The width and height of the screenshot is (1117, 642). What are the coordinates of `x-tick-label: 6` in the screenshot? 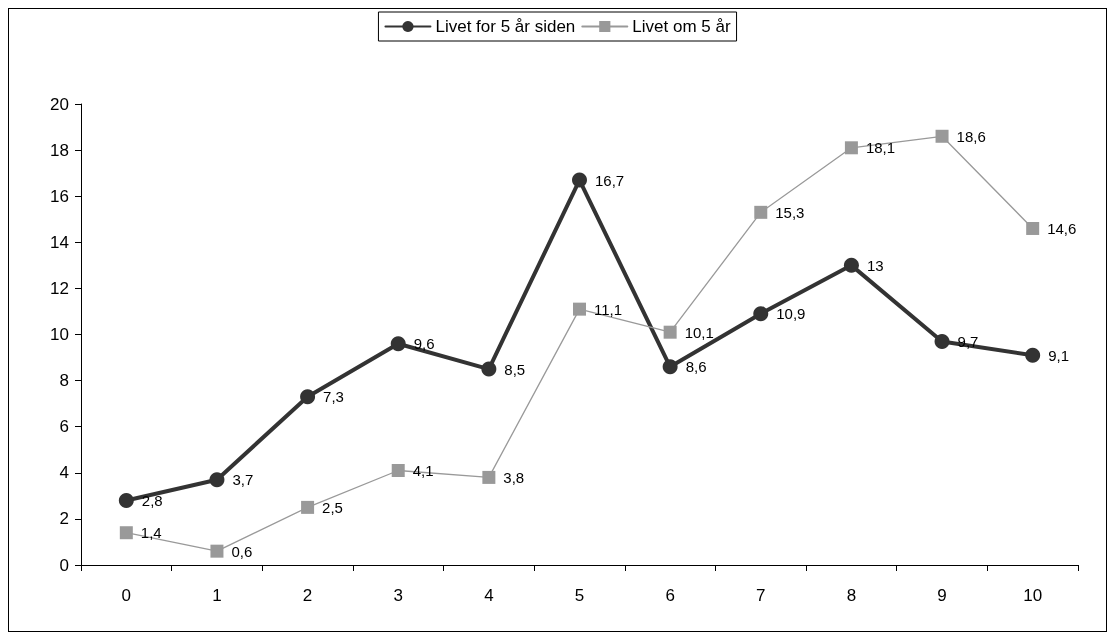 It's located at (670, 595).